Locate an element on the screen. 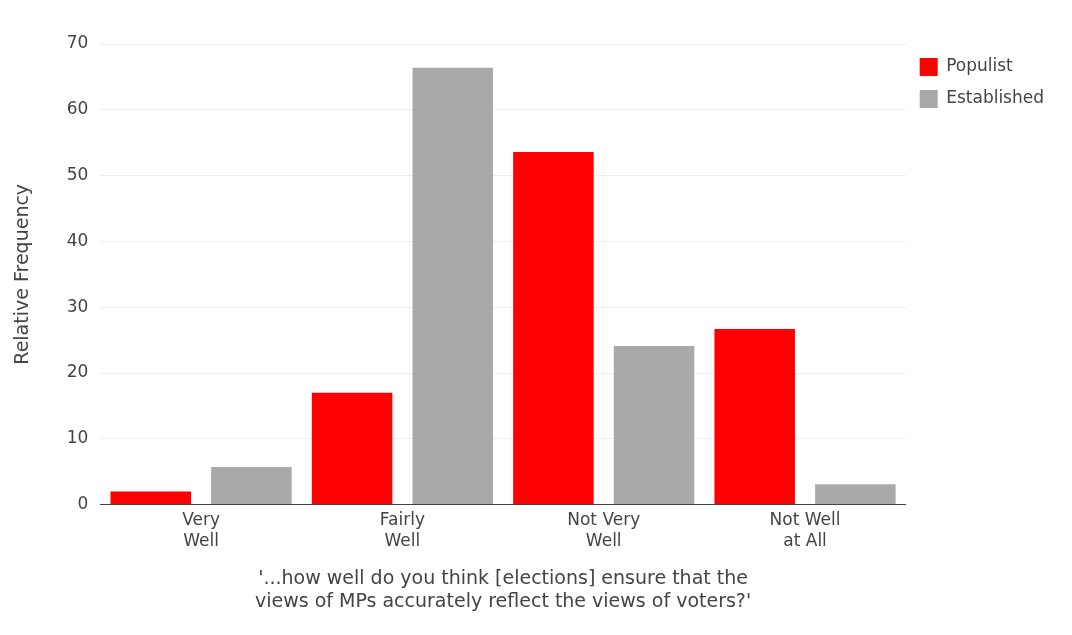  y-axis-title: Relative Frequency is located at coordinates (21, 274).